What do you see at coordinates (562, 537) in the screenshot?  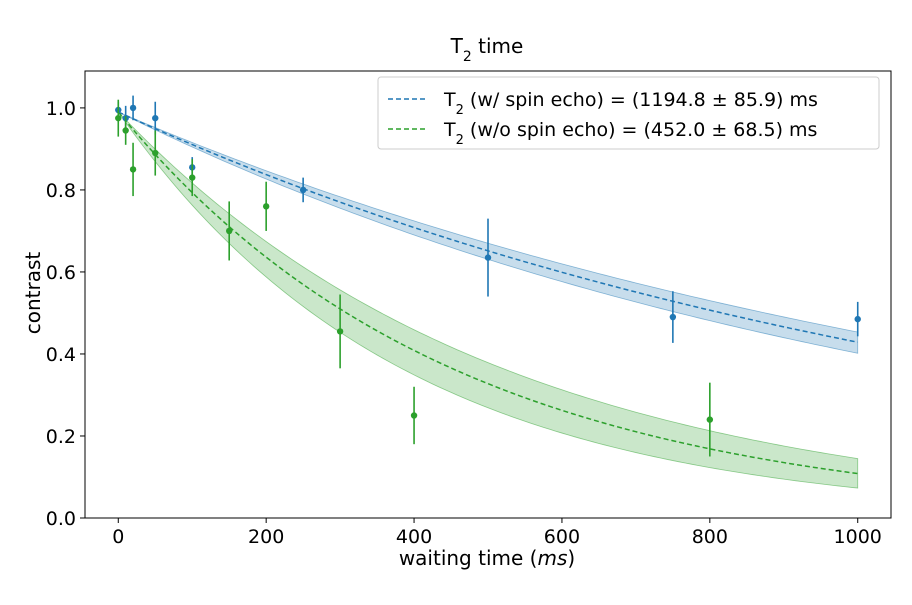 I see `x-tick-label: 600` at bounding box center [562, 537].